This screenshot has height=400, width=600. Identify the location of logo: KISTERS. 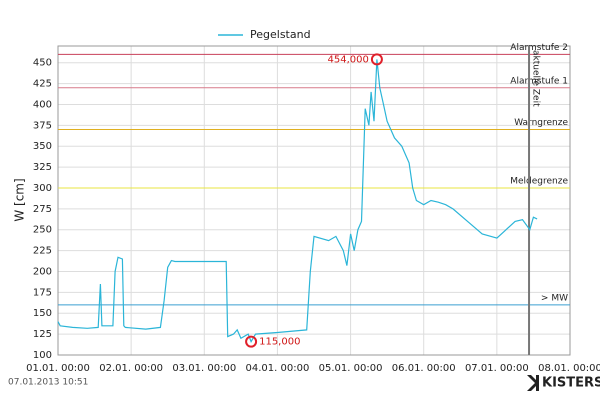
(571, 383).